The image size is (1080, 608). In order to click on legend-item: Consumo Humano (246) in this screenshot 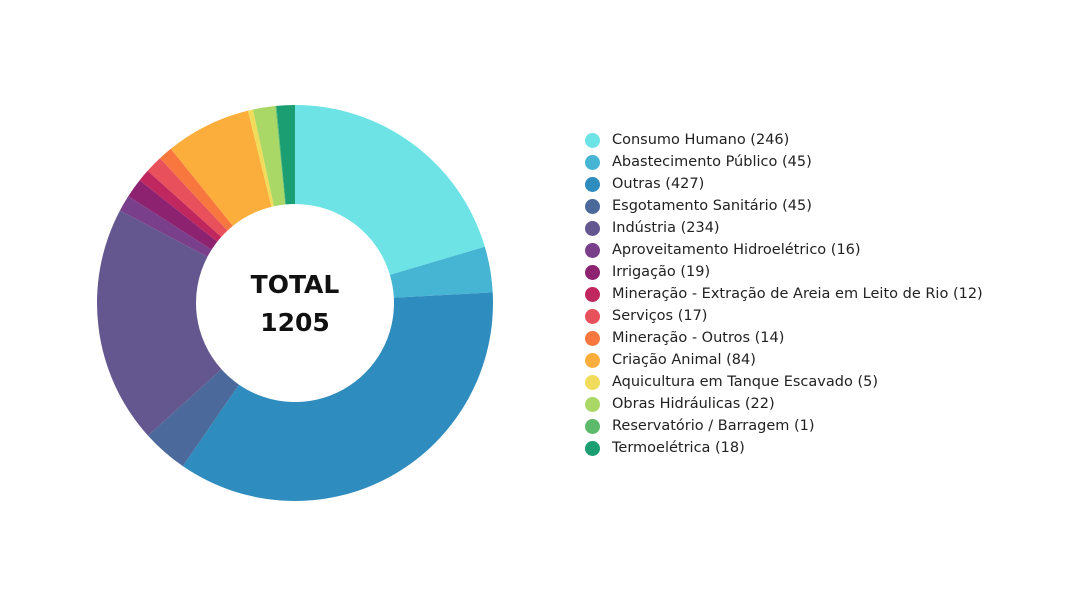, I will do `click(784, 140)`.